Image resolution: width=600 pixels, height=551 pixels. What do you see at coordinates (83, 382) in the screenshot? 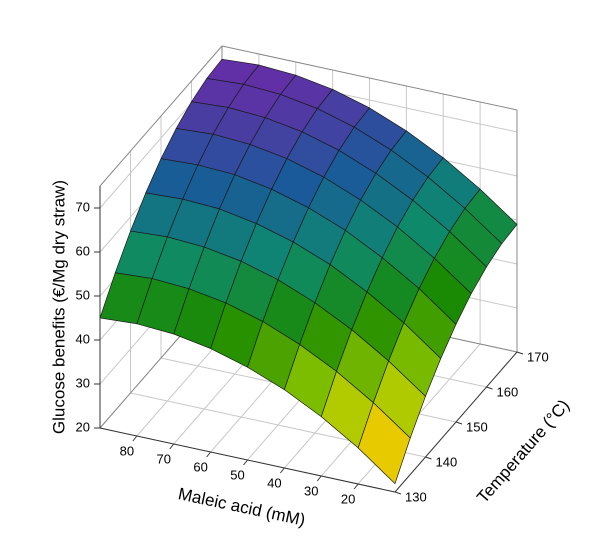
I see `z-tick-label: 30` at bounding box center [83, 382].